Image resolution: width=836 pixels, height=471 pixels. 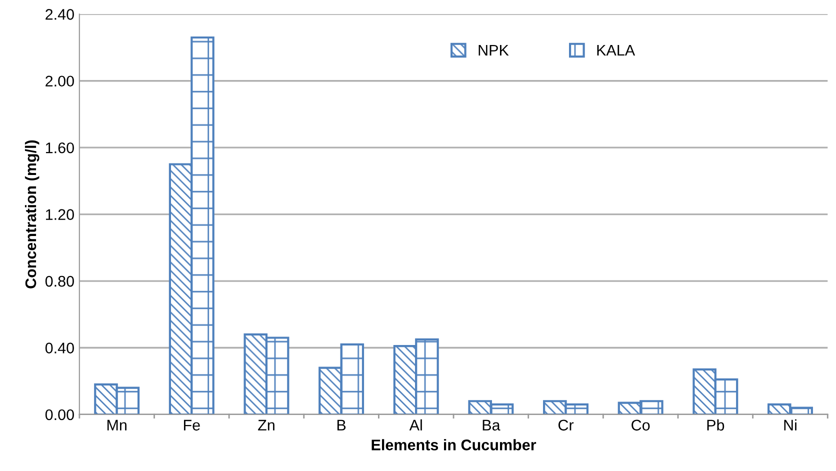 I want to click on x-tick-label: Fe, so click(x=192, y=425).